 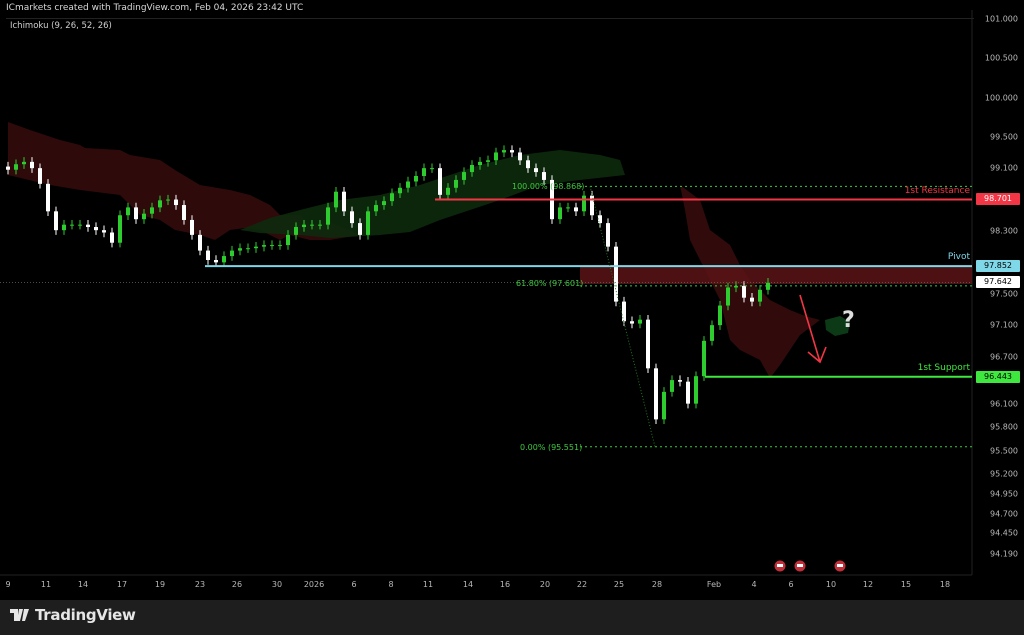 What do you see at coordinates (714, 584) in the screenshot?
I see `time-tick: Feb` at bounding box center [714, 584].